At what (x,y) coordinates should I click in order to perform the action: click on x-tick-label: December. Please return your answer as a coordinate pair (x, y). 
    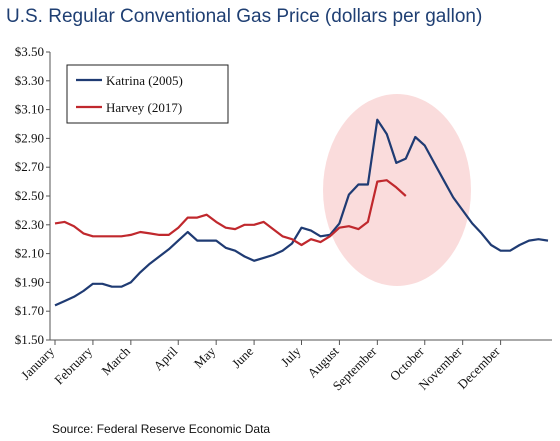
    Looking at the image, I should click on (478, 367).